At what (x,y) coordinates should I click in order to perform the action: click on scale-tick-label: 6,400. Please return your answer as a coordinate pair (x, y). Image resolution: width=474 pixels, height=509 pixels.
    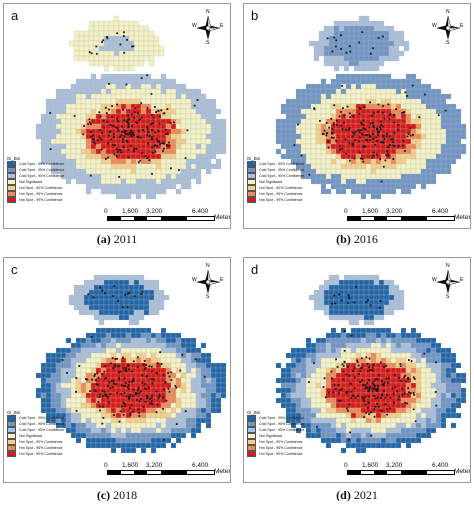
    Looking at the image, I should click on (200, 465).